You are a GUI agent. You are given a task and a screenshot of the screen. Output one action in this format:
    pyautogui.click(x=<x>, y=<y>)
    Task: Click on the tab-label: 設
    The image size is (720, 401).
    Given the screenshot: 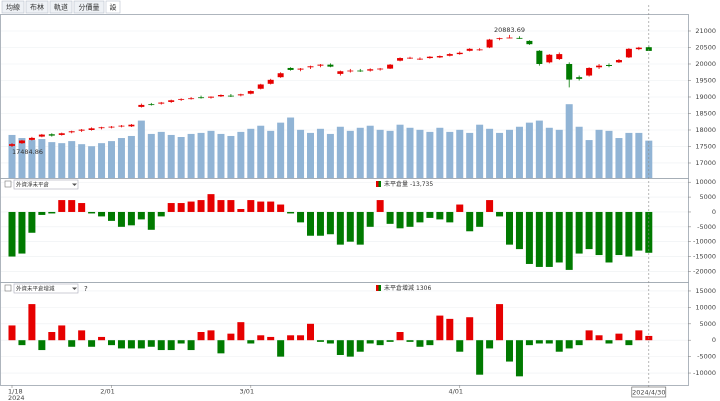 What is the action you would take?
    pyautogui.click(x=113, y=7)
    